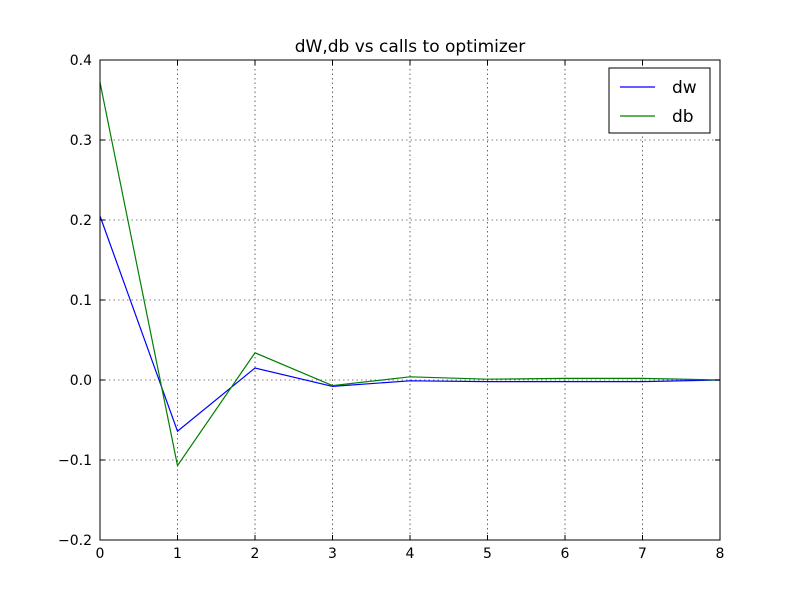 The width and height of the screenshot is (800, 600). What do you see at coordinates (565, 554) in the screenshot?
I see `x-tick-label: 6` at bounding box center [565, 554].